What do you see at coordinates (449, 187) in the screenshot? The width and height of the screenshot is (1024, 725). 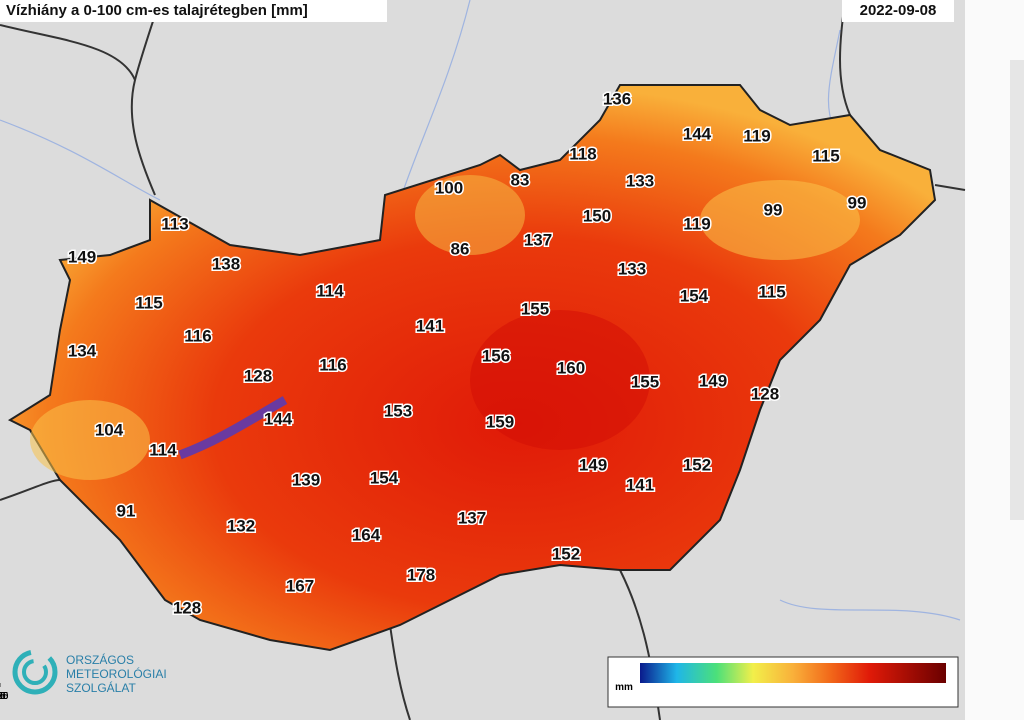 I see `value-label: 100` at bounding box center [449, 187].